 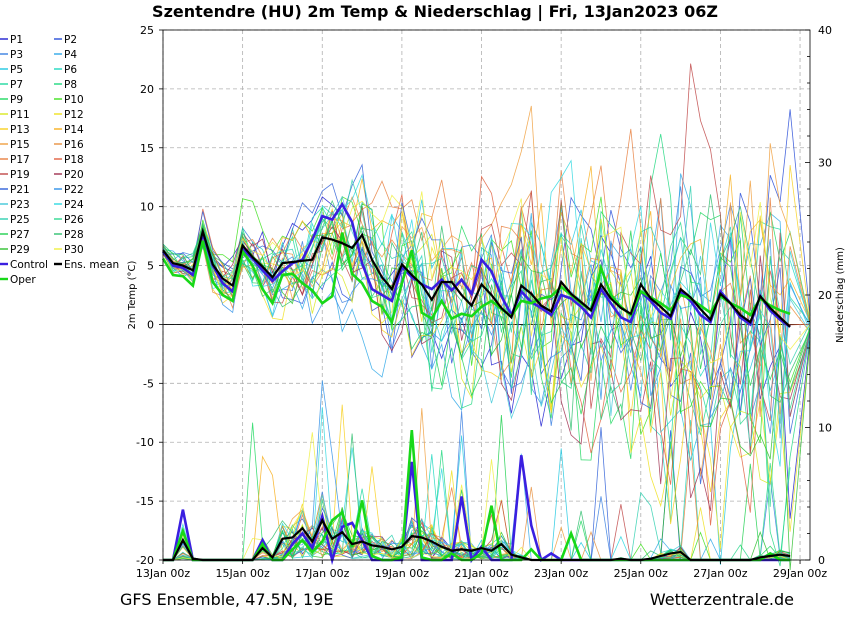 What do you see at coordinates (74, 175) in the screenshot?
I see `legend-label: P20` at bounding box center [74, 175].